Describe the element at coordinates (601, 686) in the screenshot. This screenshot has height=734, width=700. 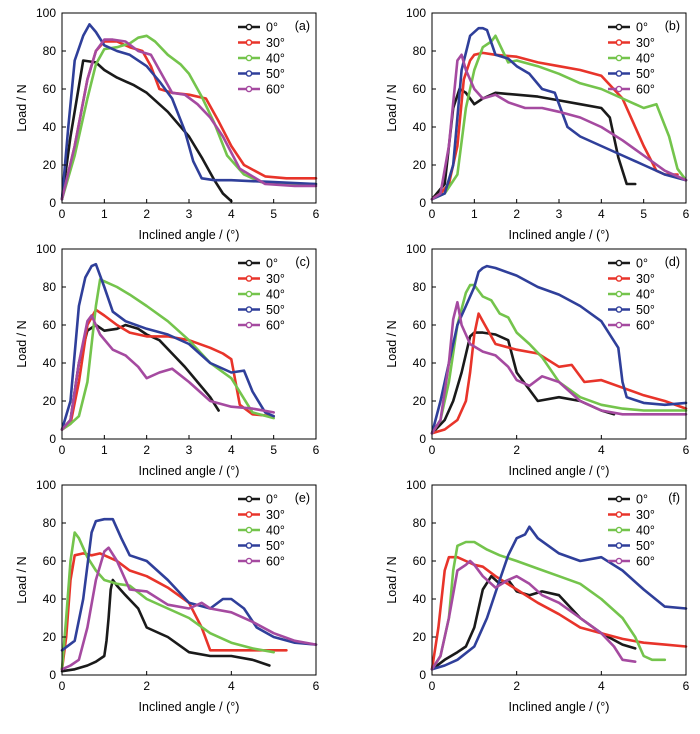
I see `x-tick-label: 4` at that location.